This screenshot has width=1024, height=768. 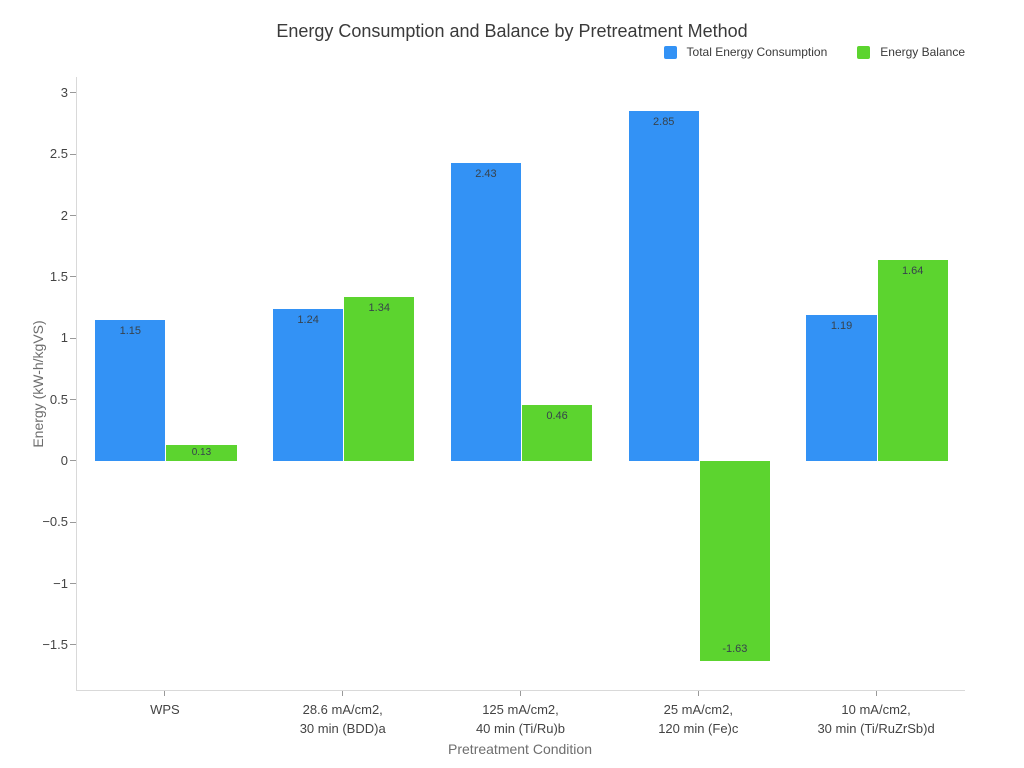 What do you see at coordinates (58, 399) in the screenshot?
I see `y-tick-label: 0.5` at bounding box center [58, 399].